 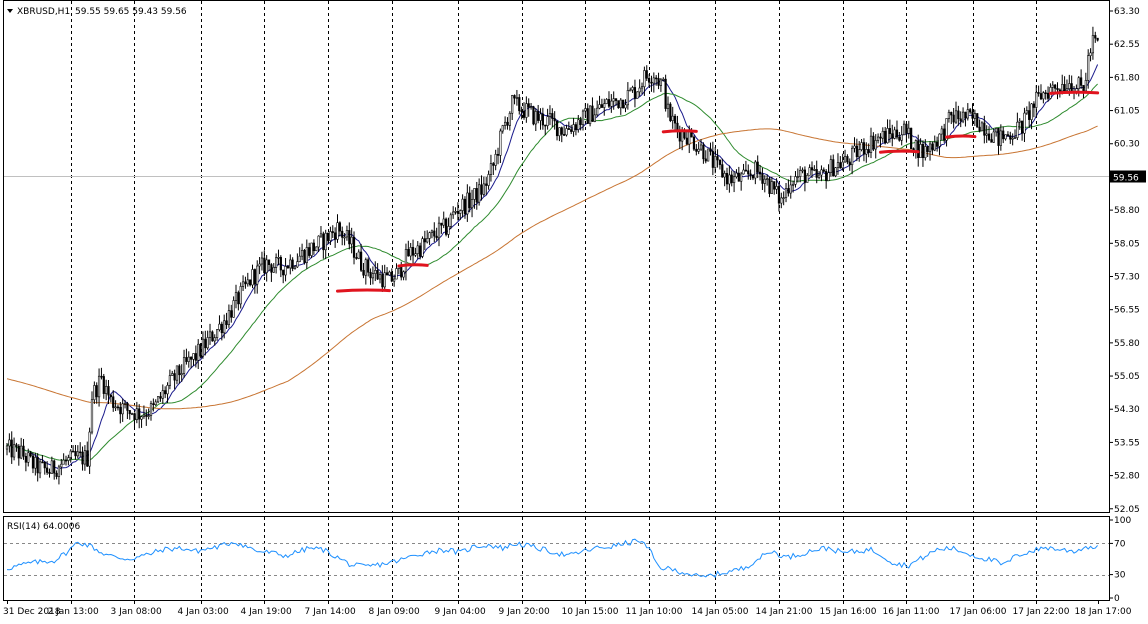 I want to click on rsi-tick-label: 100, so click(x=1122, y=521).